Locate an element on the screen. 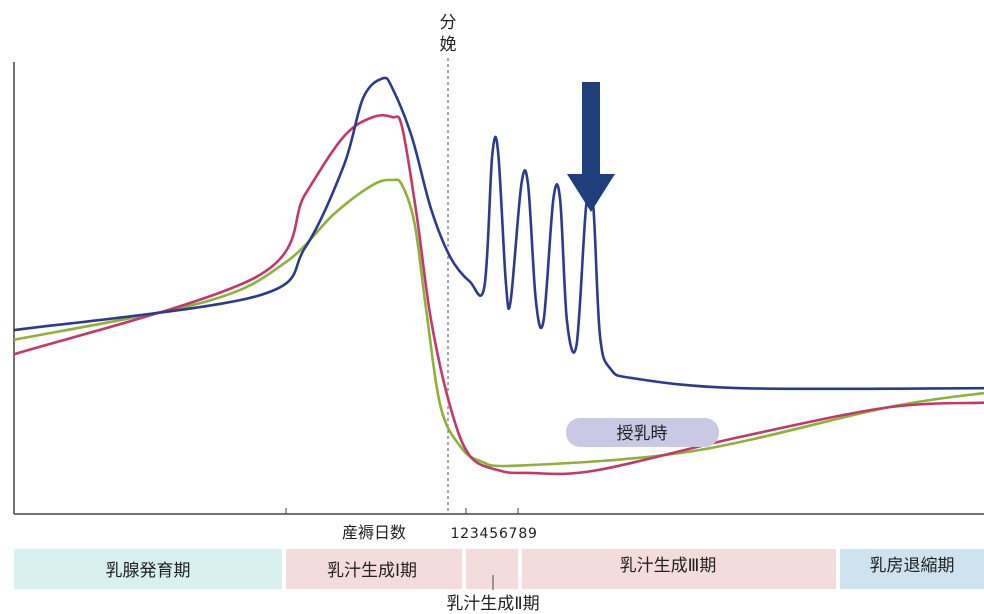 This screenshot has height=614, width=984. x-tick-label: 5 is located at coordinates (493, 534).